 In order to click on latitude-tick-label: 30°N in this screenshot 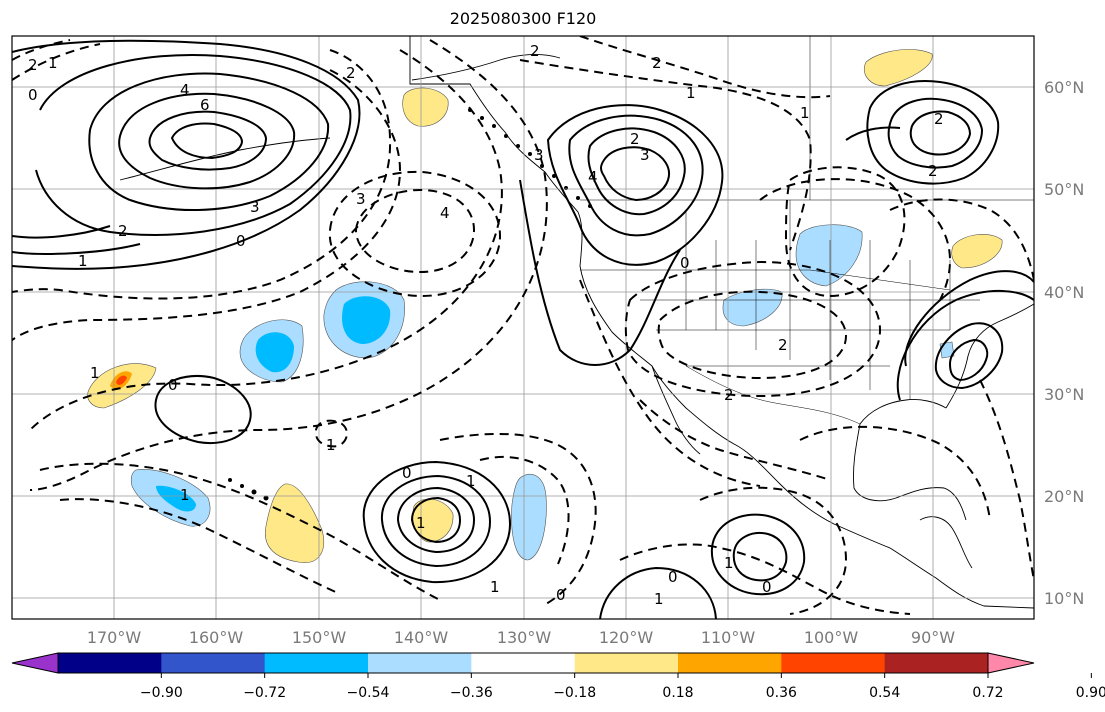, I will do `click(1064, 394)`.